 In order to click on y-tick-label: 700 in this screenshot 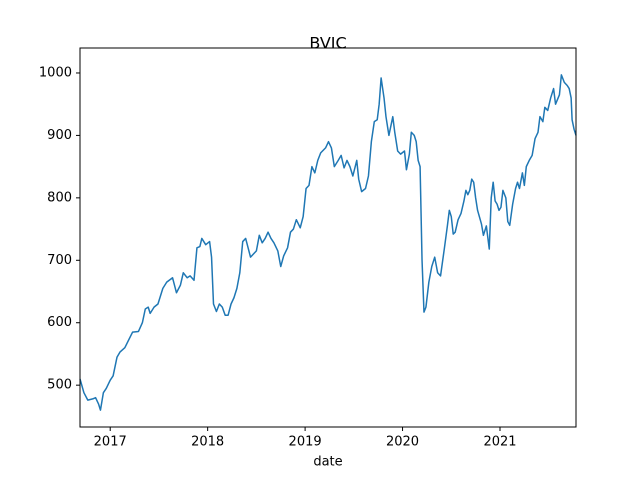, I will do `click(59, 260)`.